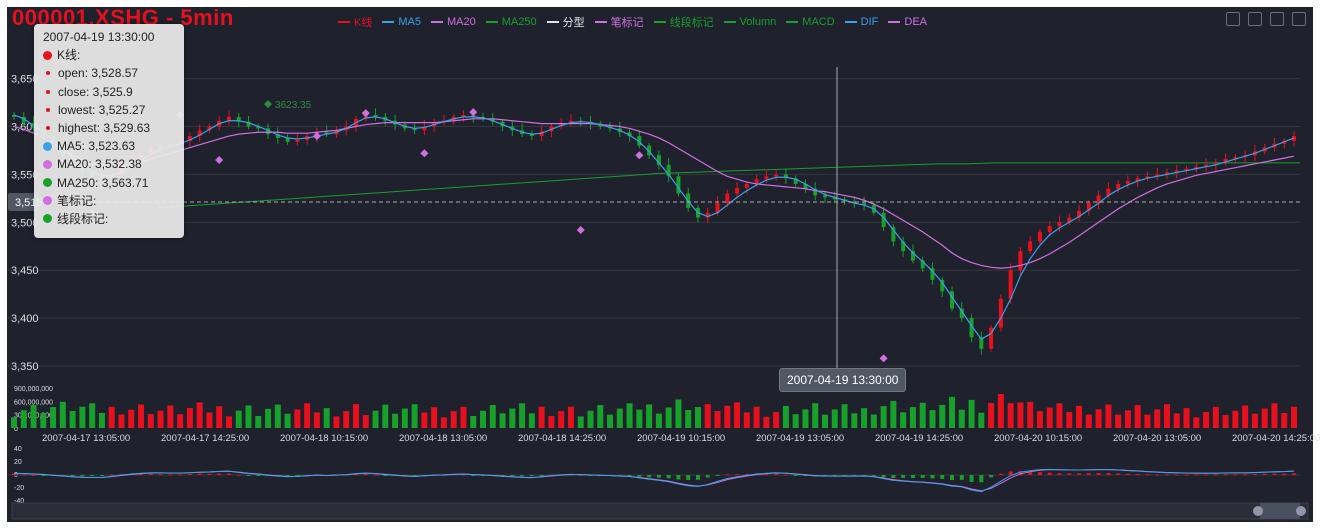  I want to click on zoom-reset-icon, so click(1255, 19).